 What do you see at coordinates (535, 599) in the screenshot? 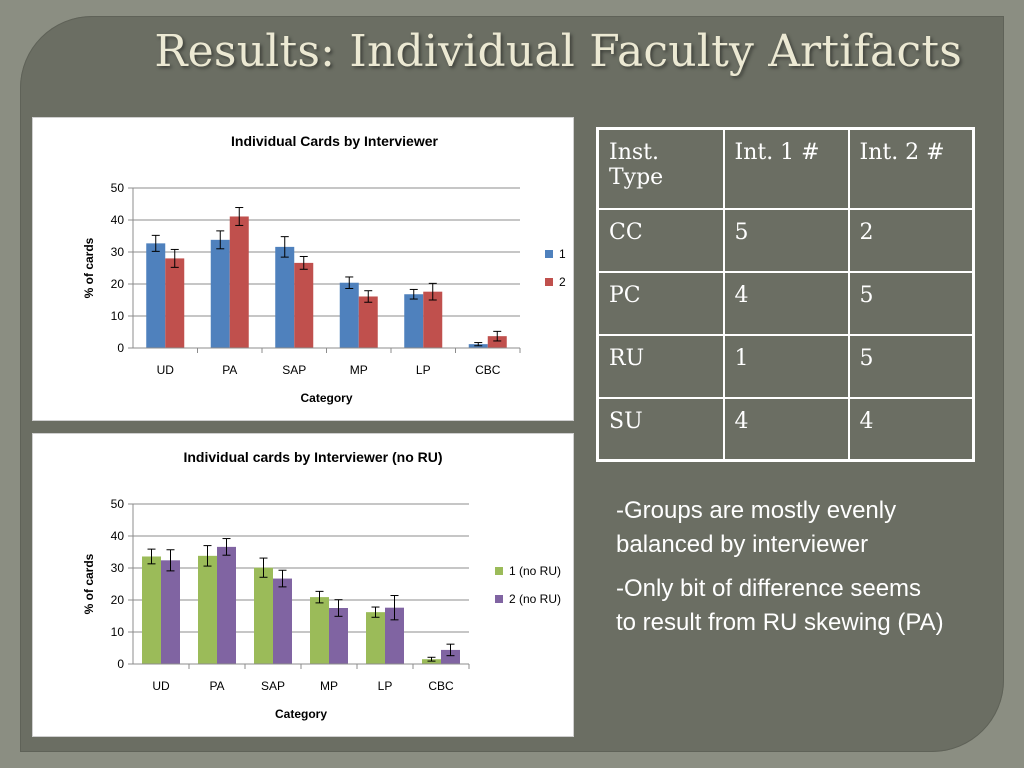
I see `legend-label: 2 (no RU)` at bounding box center [535, 599].